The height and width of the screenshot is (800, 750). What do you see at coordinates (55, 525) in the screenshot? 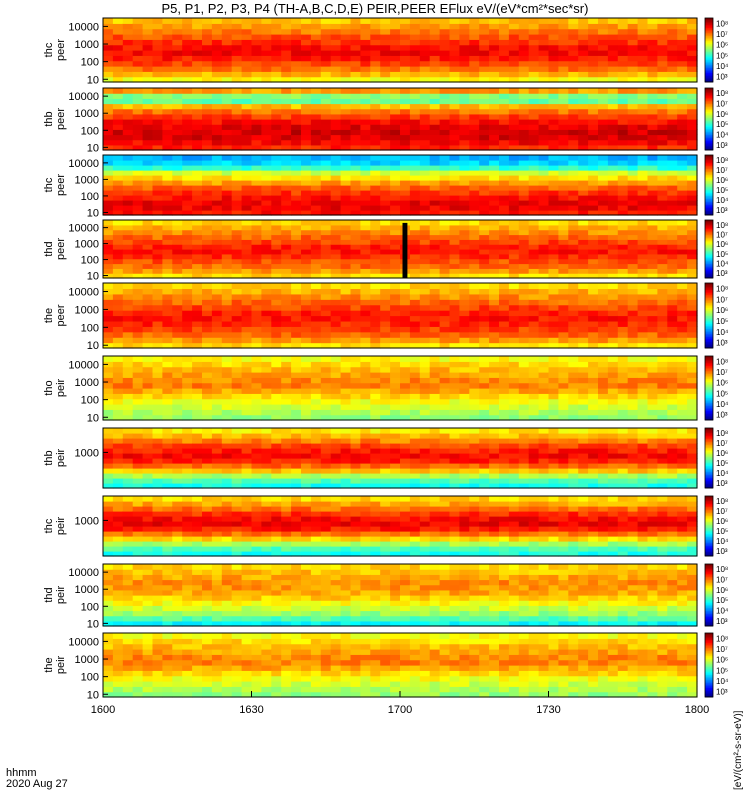
I see `panel-ylabel: thcpeir` at bounding box center [55, 525].